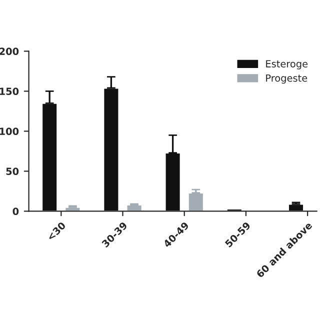 This screenshot has width=320, height=320. Describe the element at coordinates (9, 92) in the screenshot. I see `y-tick-label: 150` at that location.